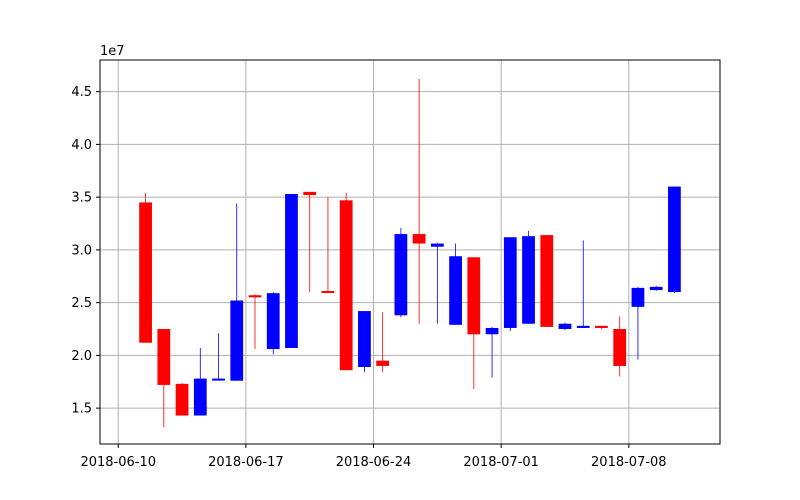 The width and height of the screenshot is (800, 500). Describe the element at coordinates (81, 92) in the screenshot. I see `y-tick-label: 4.5` at that location.